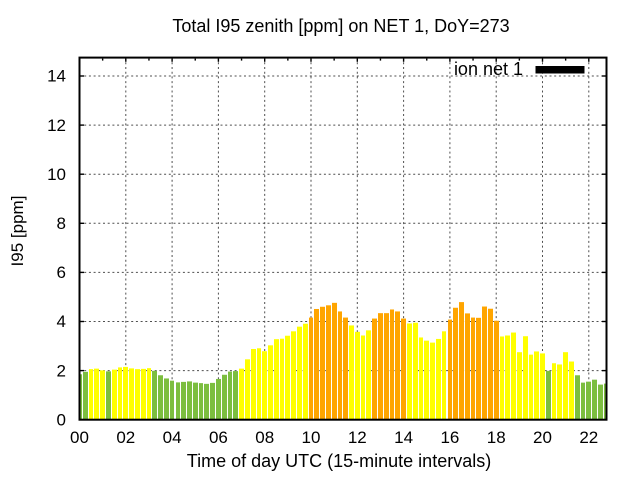  Describe the element at coordinates (488, 69) in the screenshot. I see `svg-text: ion net 1` at that location.